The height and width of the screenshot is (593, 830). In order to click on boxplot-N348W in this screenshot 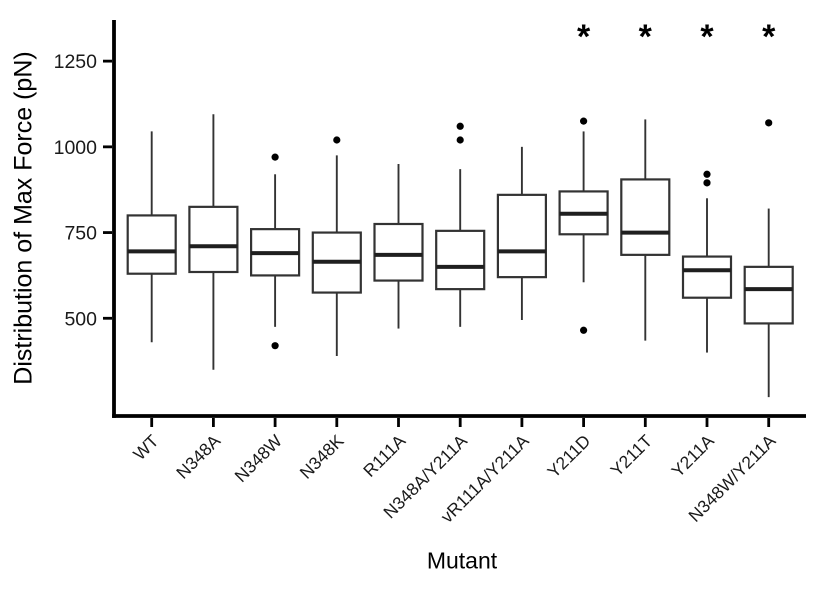, I will do `click(275, 251)`.